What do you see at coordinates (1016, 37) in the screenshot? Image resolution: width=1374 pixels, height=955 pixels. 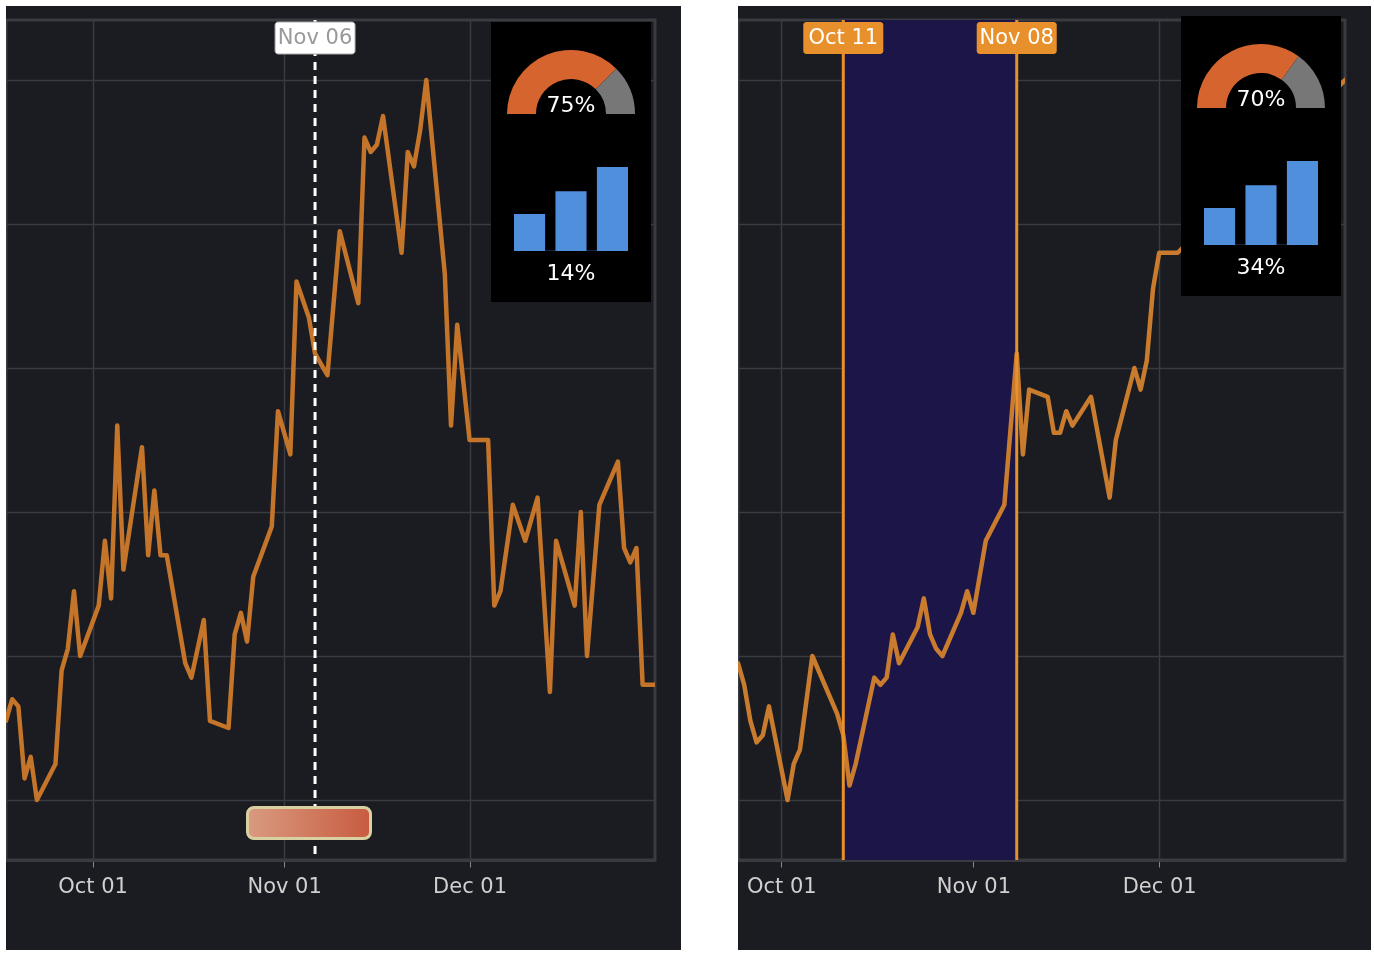 I see `ref-line-label: Nov 08` at bounding box center [1016, 37].